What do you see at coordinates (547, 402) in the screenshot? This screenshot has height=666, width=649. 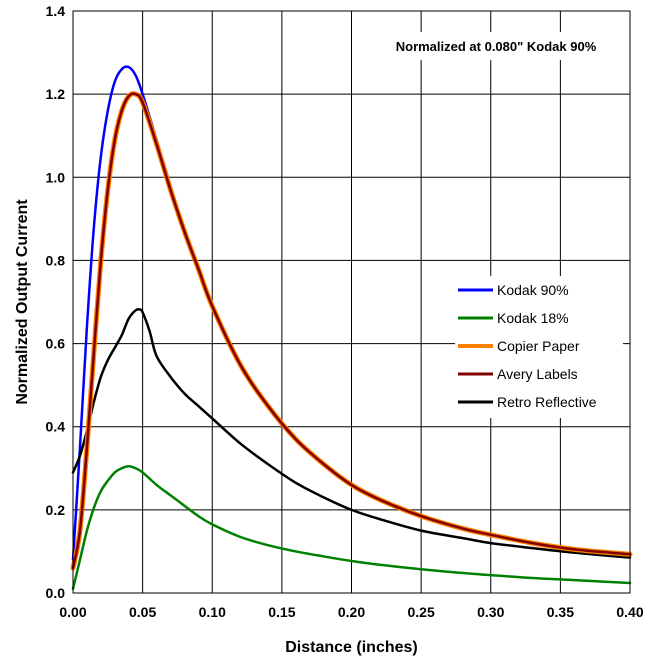 I see `legend-label-retro-reflective: Retro Reflective` at bounding box center [547, 402].